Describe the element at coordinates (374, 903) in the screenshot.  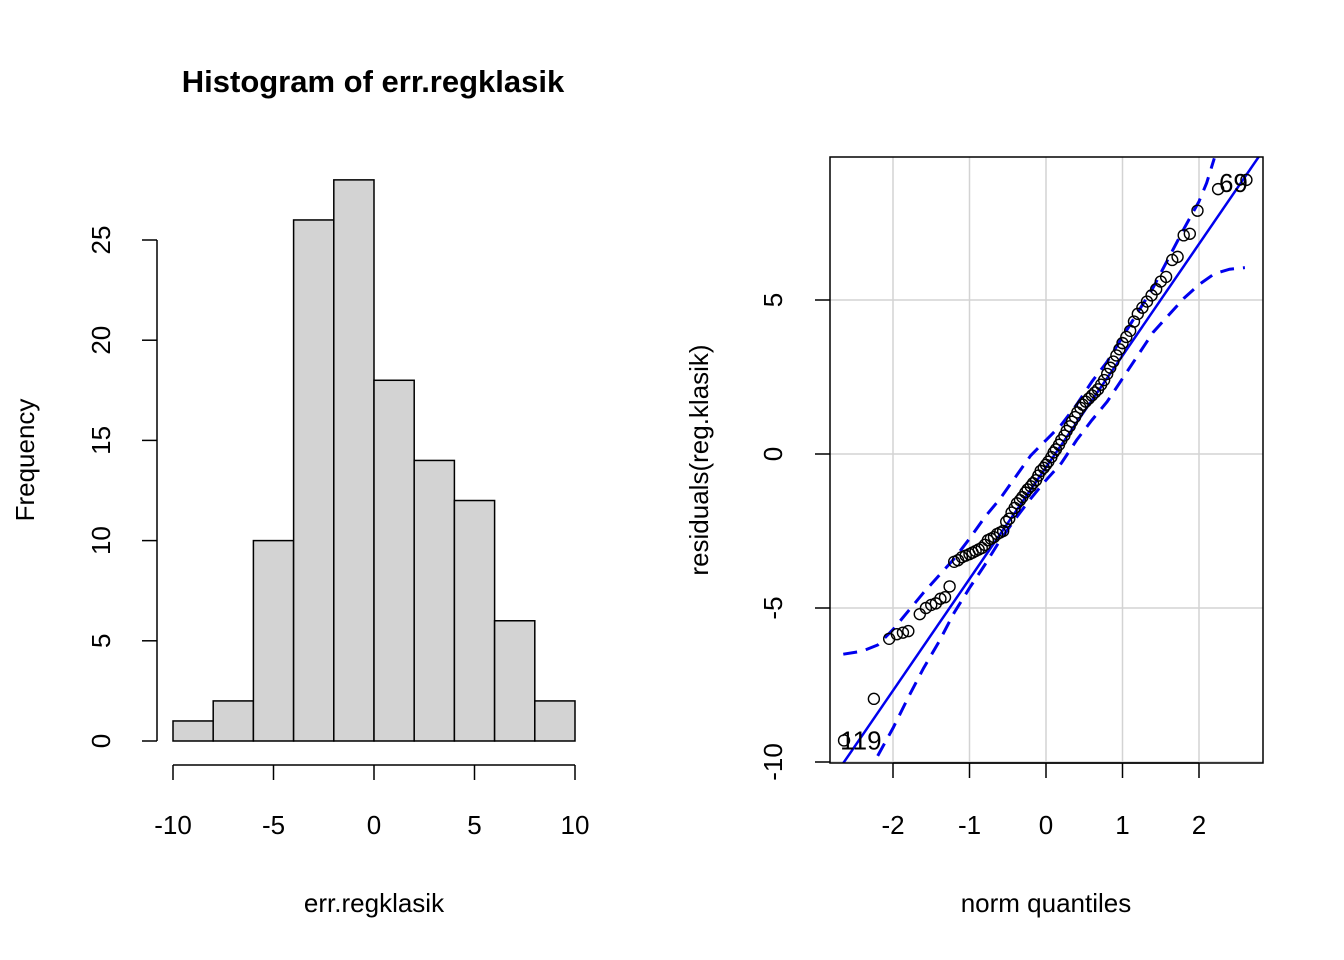
I see `histogram-x-axis-label: err.regklasik` at that location.